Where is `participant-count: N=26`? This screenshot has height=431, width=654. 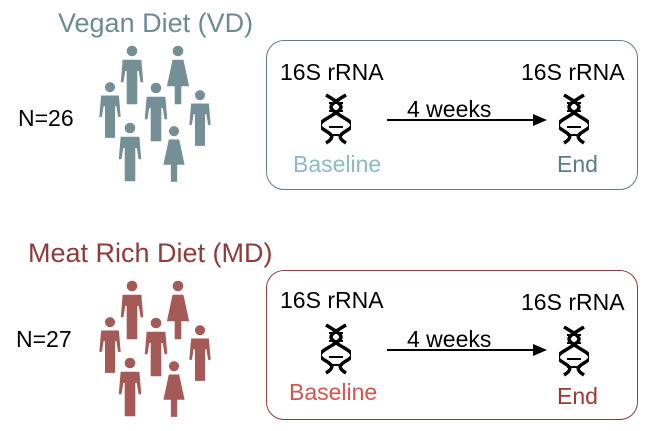
participant-count: N=26 is located at coordinates (46, 118).